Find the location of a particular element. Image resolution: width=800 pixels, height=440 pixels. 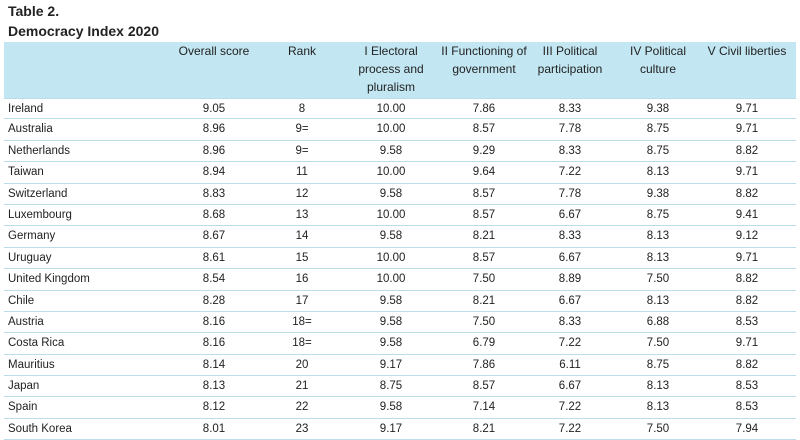

country-cell: Australia is located at coordinates (30, 129).